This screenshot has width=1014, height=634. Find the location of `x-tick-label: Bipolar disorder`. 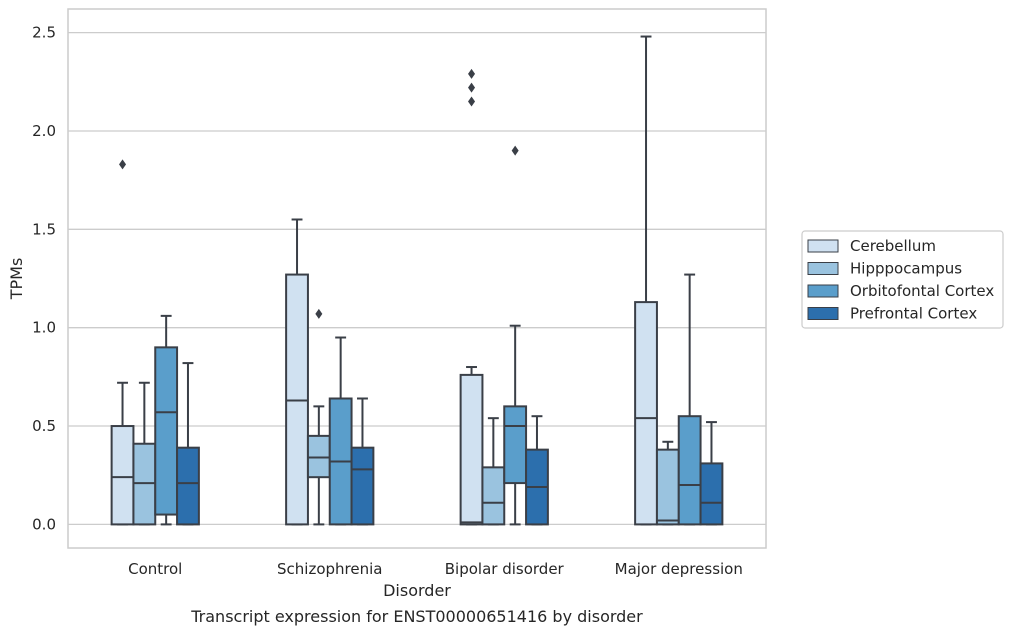

x-tick-label: Bipolar disorder is located at coordinates (505, 569).